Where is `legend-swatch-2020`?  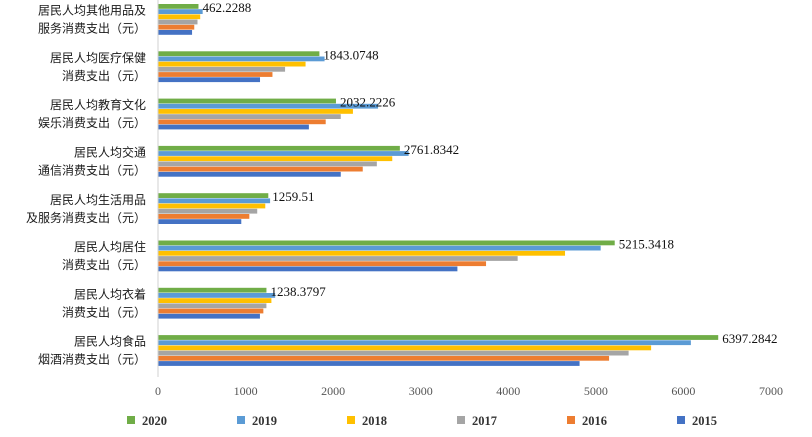
legend-swatch-2020 is located at coordinates (131, 420).